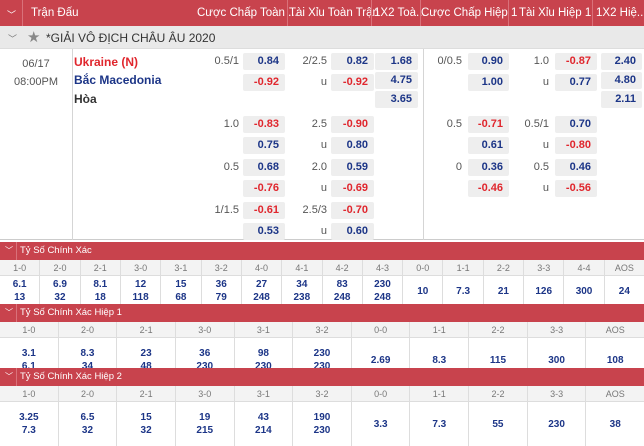 The height and width of the screenshot is (446, 644). I want to click on score-odds: 8.3, so click(439, 360).